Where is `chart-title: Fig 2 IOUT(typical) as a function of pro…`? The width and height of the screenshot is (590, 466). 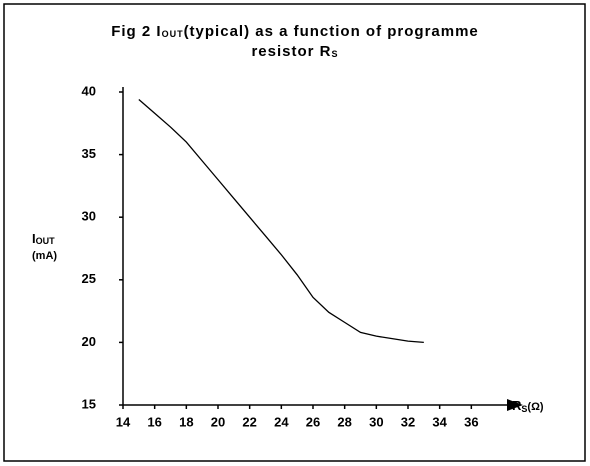
chart-title: Fig 2 IOUT(typical) as a function of pro… is located at coordinates (295, 31).